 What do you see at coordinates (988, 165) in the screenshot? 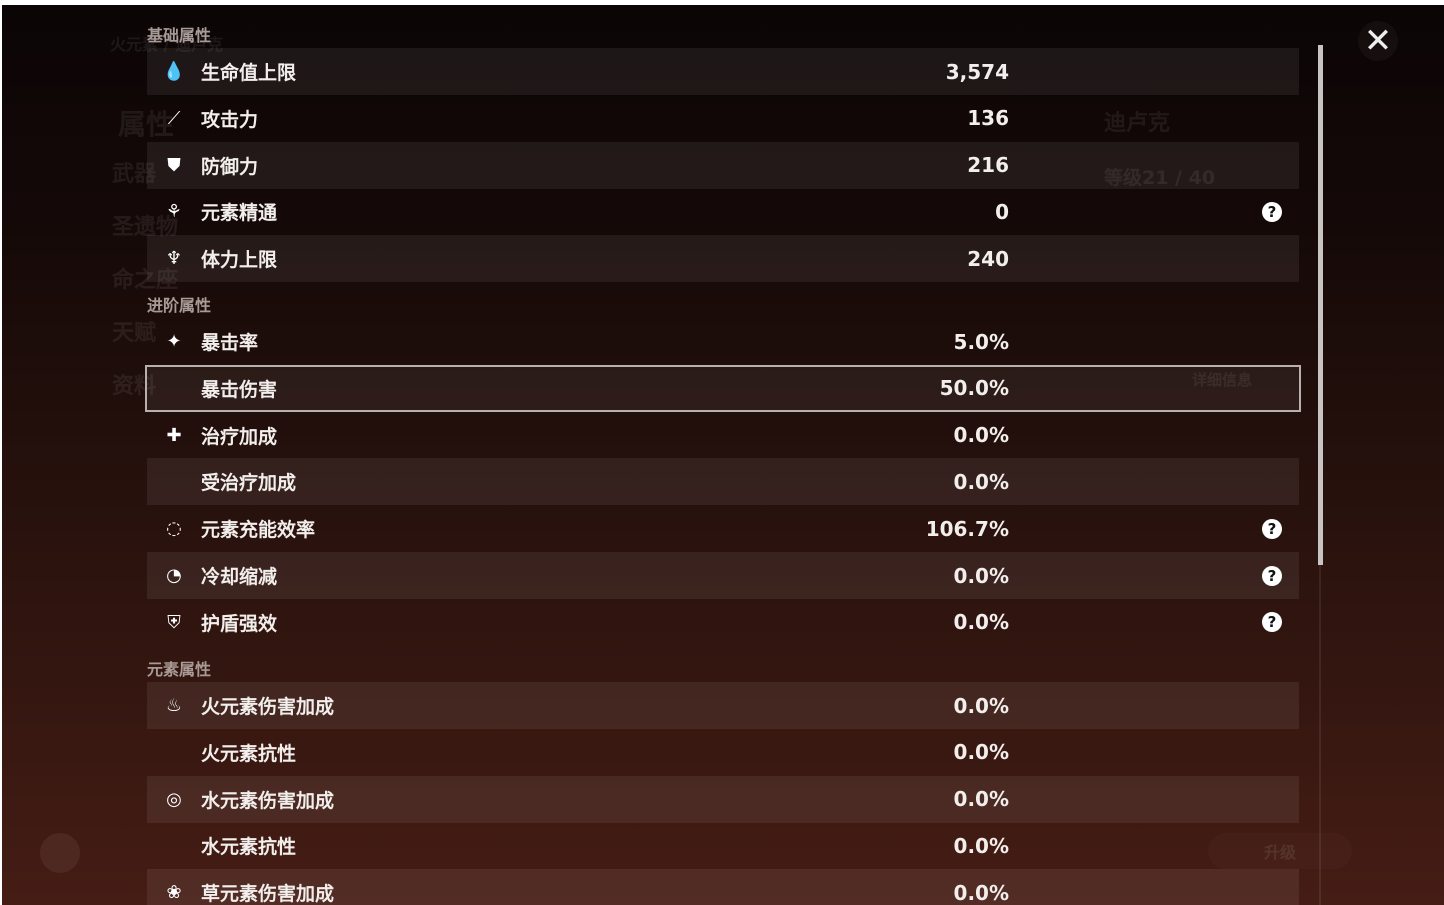
I see `stat-value: 216` at bounding box center [988, 165].